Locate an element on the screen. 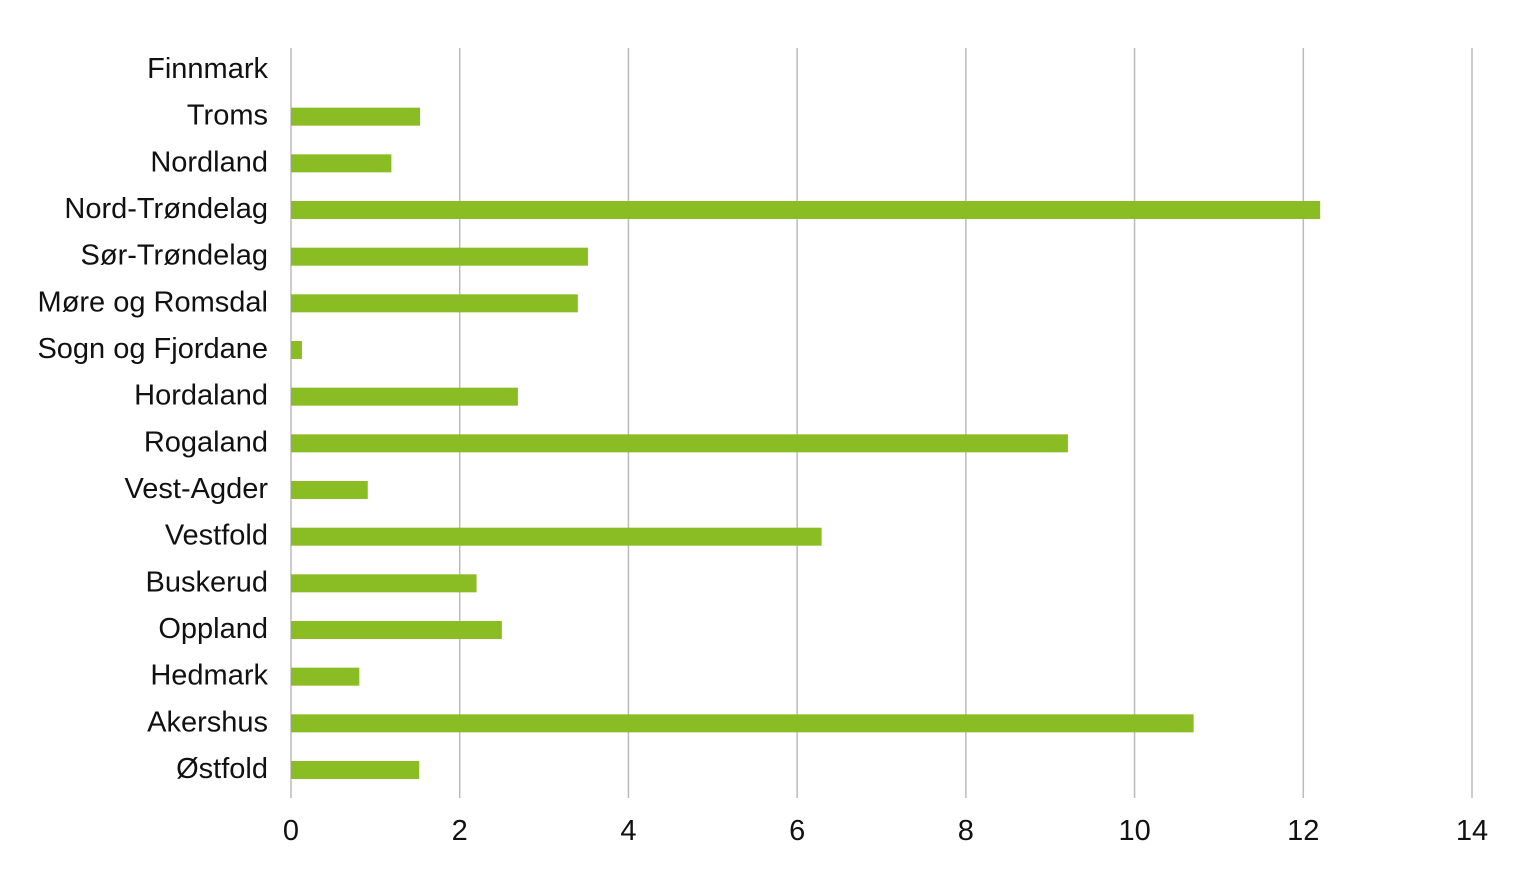 This screenshot has width=1536, height=890. bar-hordaland is located at coordinates (404, 396).